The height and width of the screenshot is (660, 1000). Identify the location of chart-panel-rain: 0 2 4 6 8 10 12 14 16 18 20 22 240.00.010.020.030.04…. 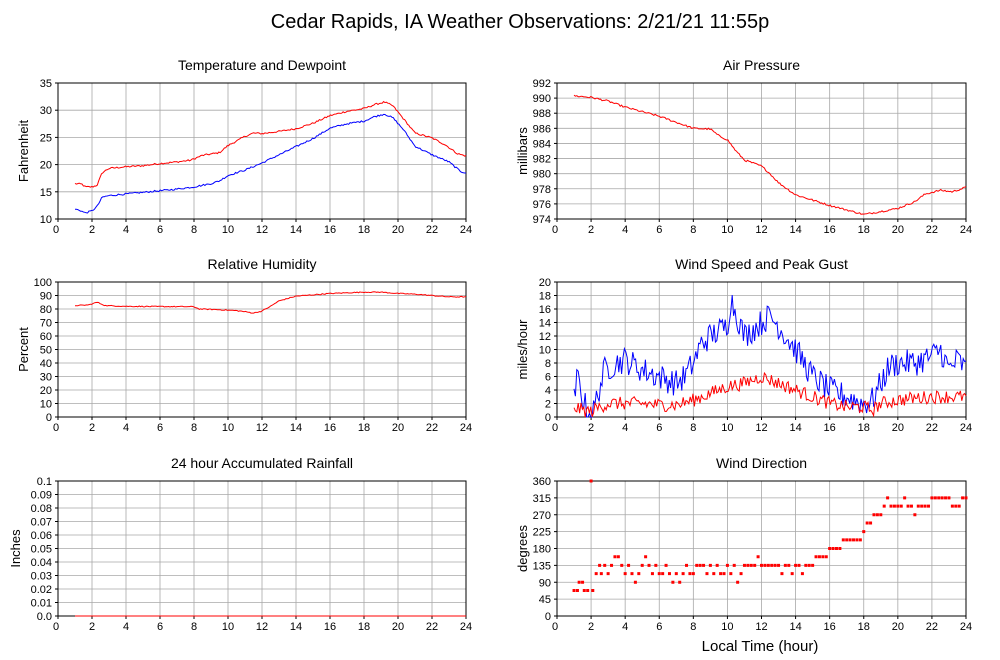
(240, 544).